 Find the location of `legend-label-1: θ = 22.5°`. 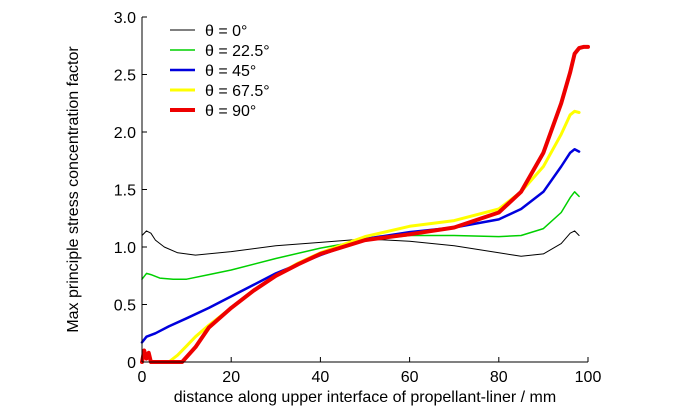

legend-label-1: θ = 22.5° is located at coordinates (237, 51).